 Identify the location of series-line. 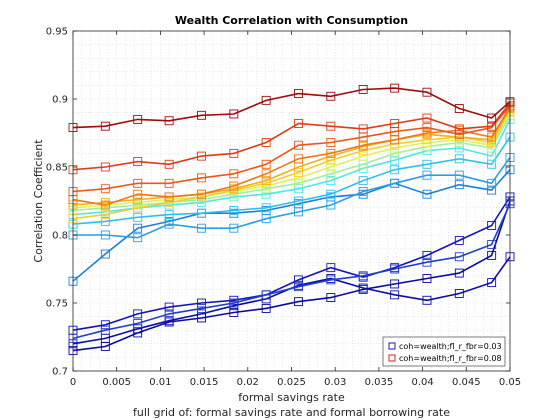
(291, 108).